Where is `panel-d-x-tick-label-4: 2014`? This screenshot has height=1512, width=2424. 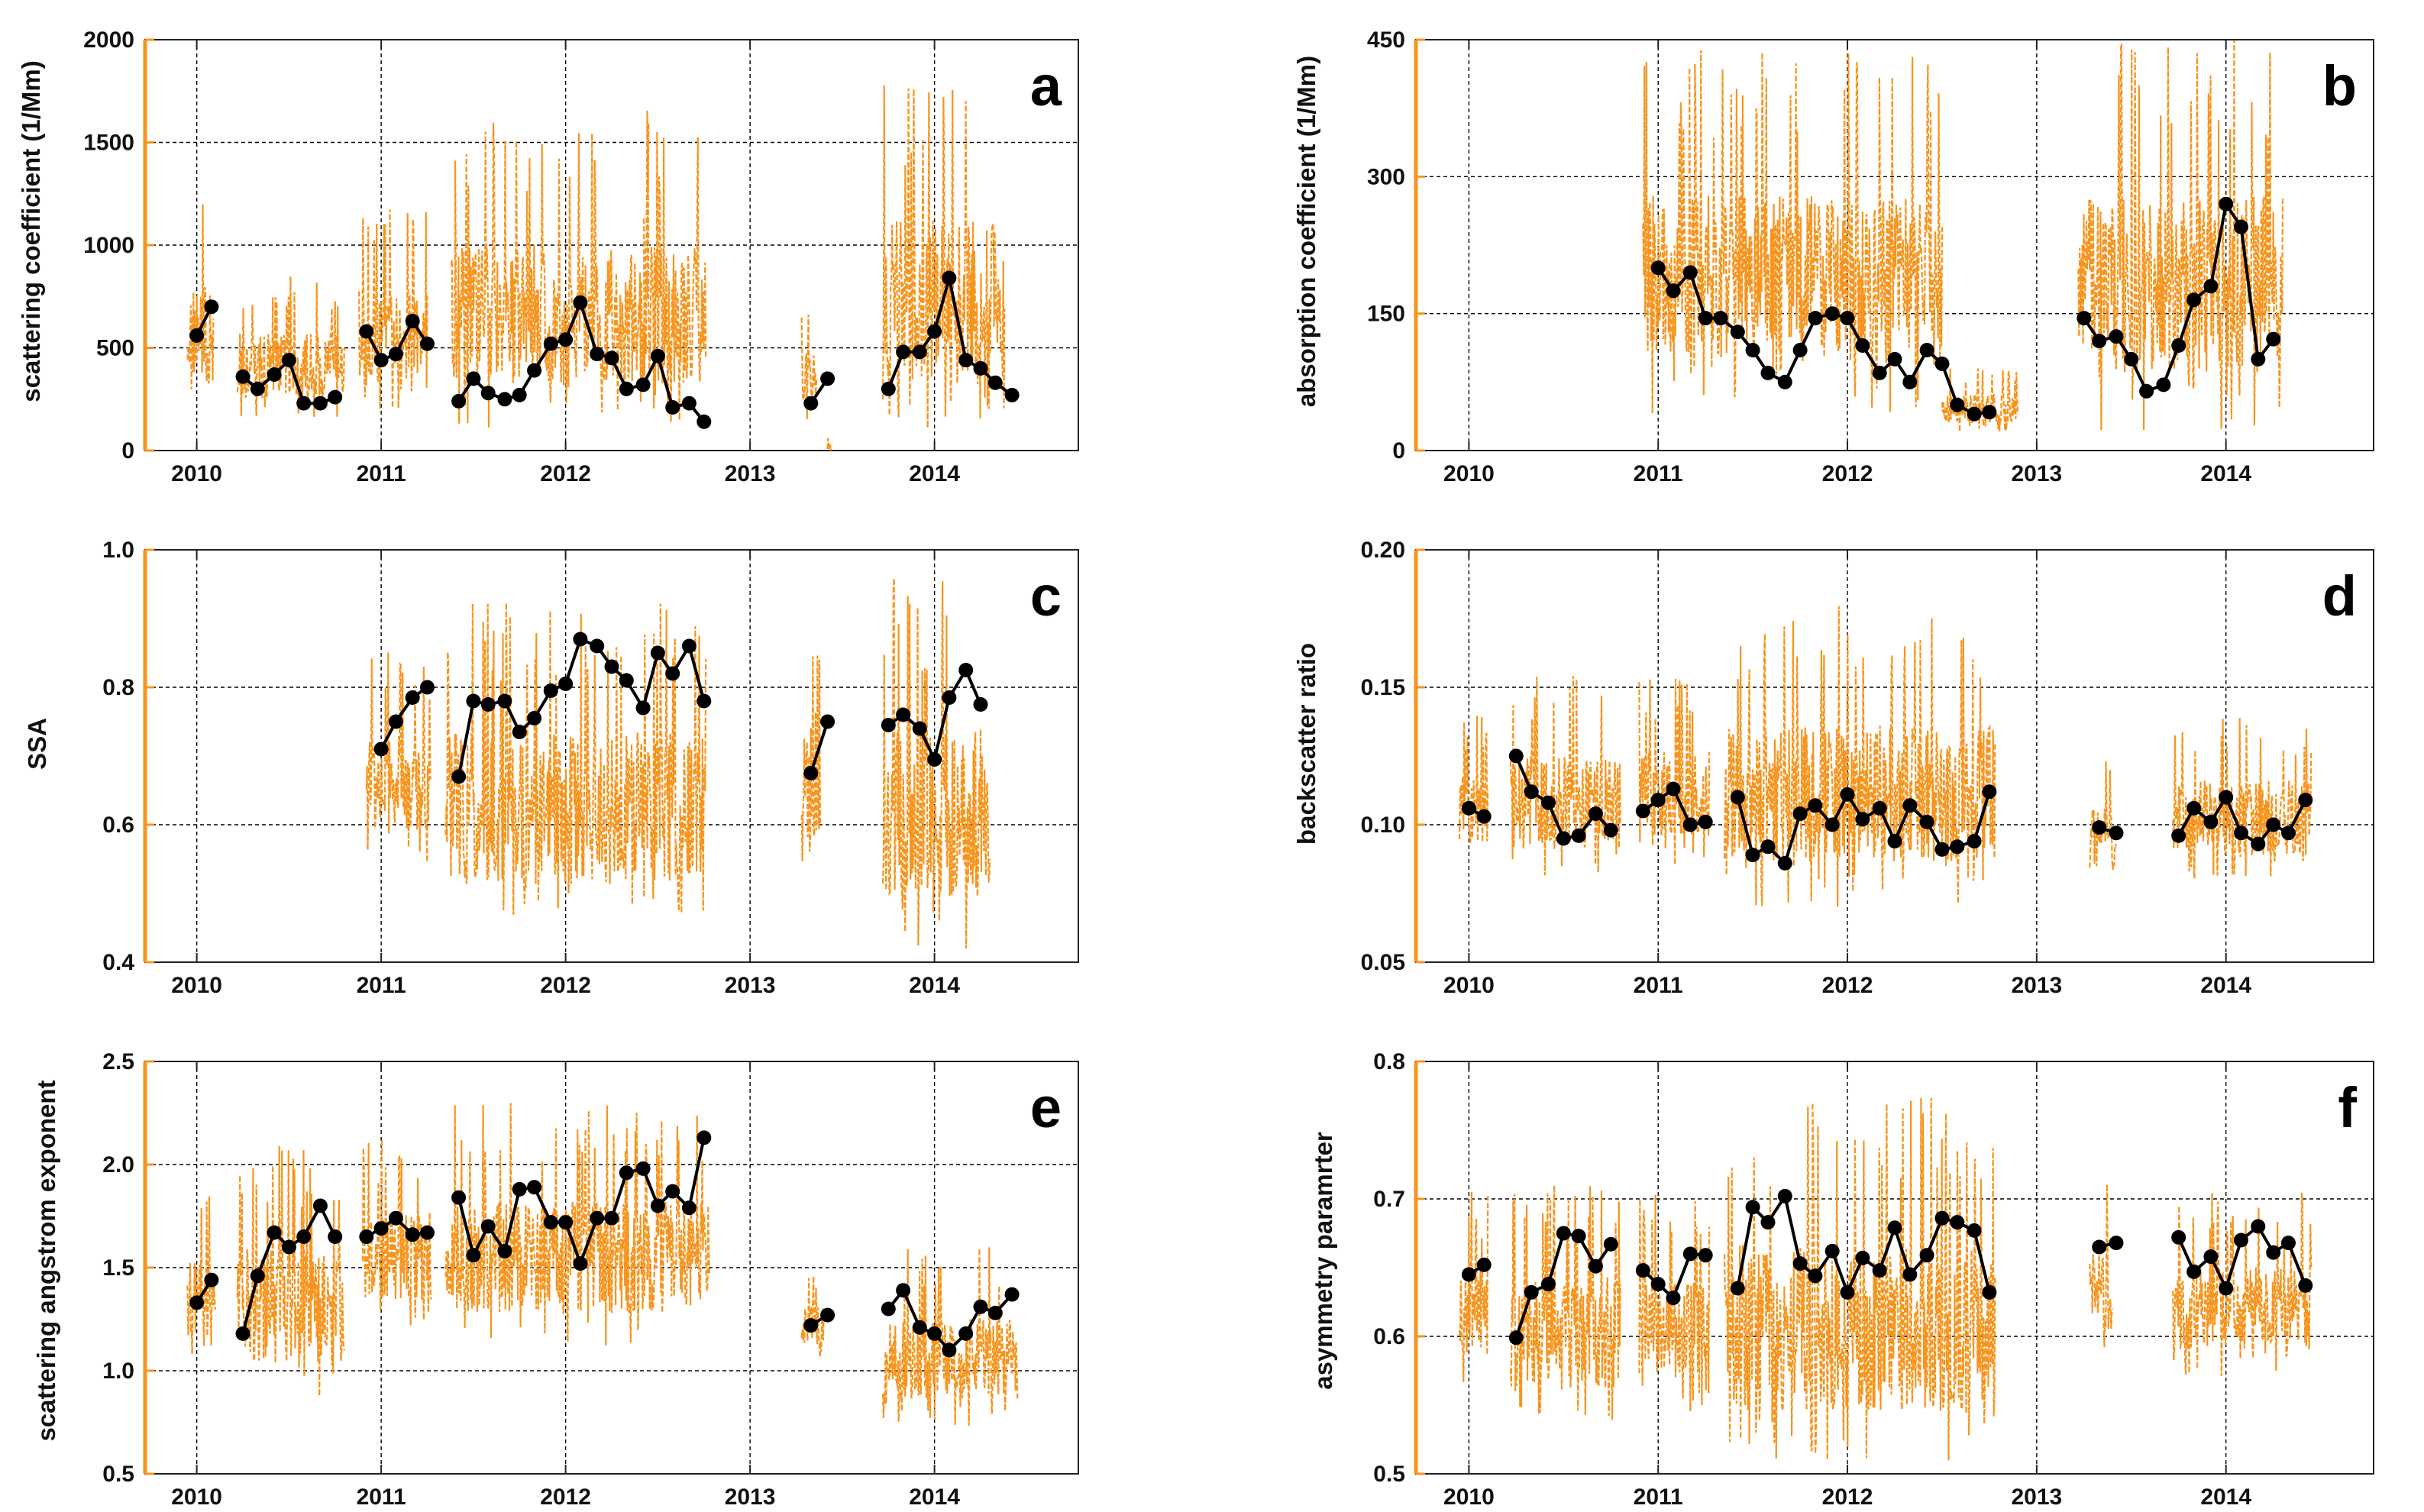
panel-d-x-tick-label-4: 2014 is located at coordinates (2225, 985).